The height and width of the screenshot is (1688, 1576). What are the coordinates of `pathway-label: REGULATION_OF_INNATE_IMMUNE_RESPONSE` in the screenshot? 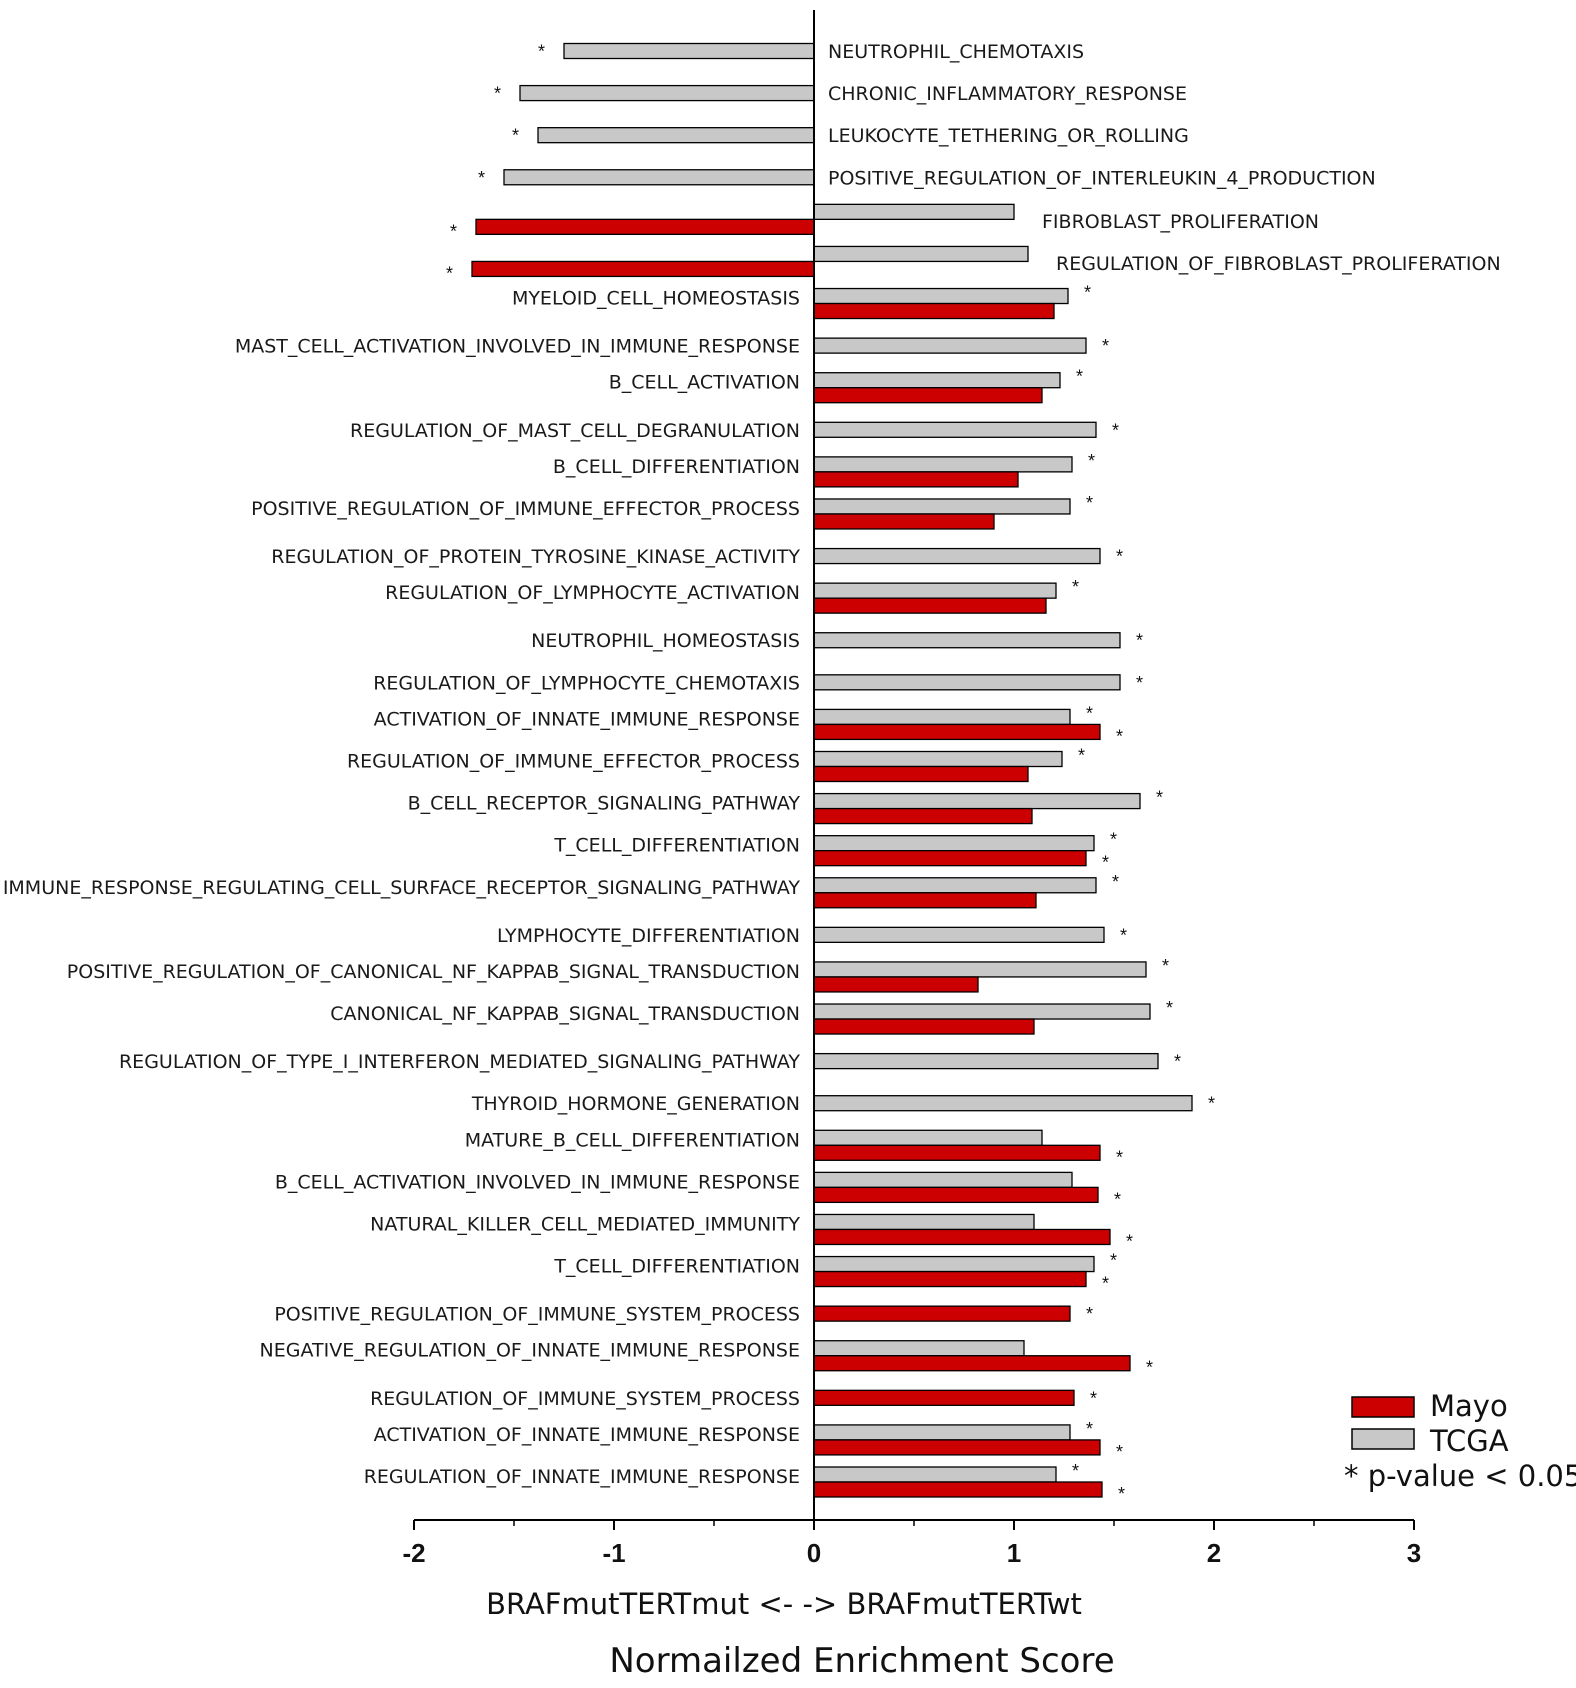 It's located at (582, 1477).